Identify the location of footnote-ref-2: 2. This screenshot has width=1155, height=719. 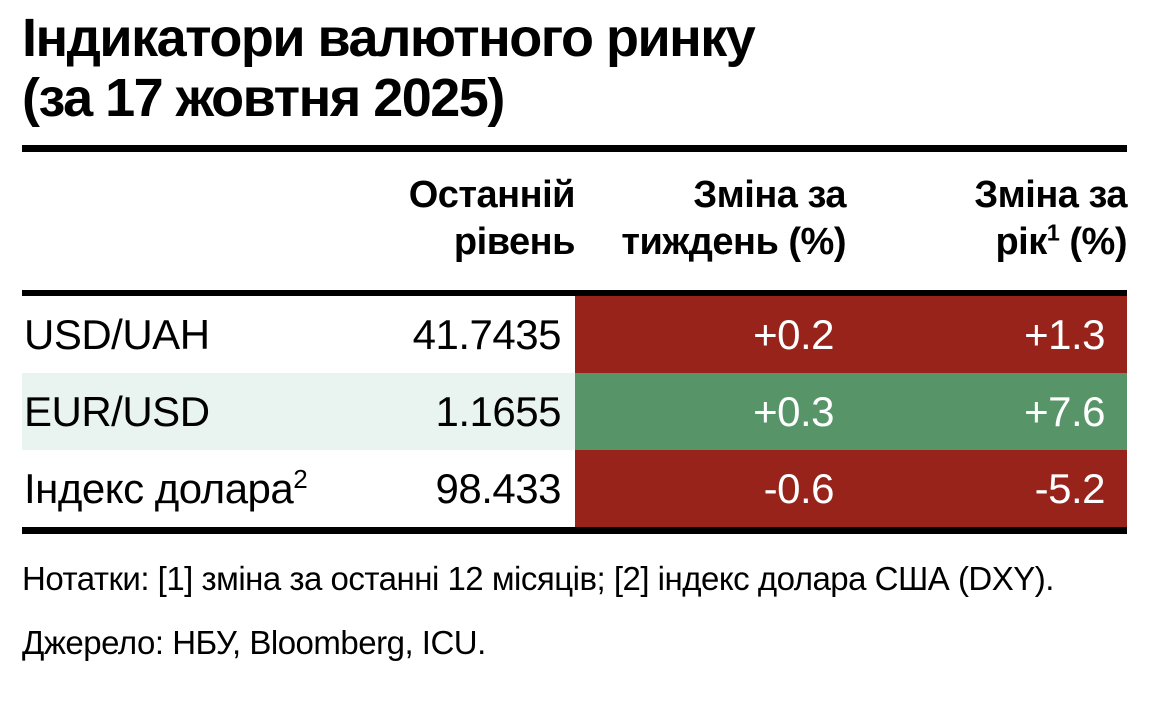
(300, 478).